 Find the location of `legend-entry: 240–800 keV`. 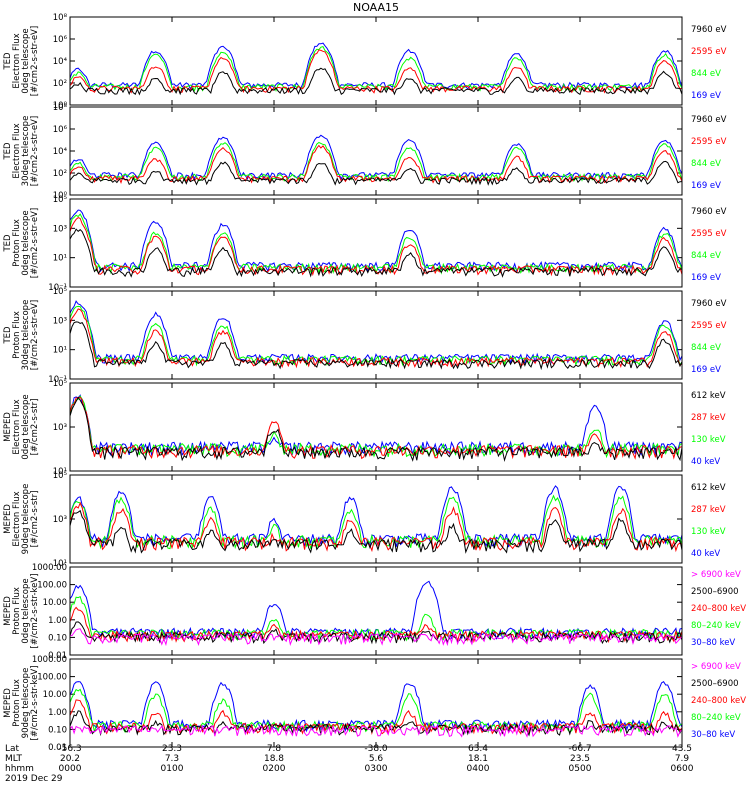

legend-entry: 240–800 keV is located at coordinates (718, 609).